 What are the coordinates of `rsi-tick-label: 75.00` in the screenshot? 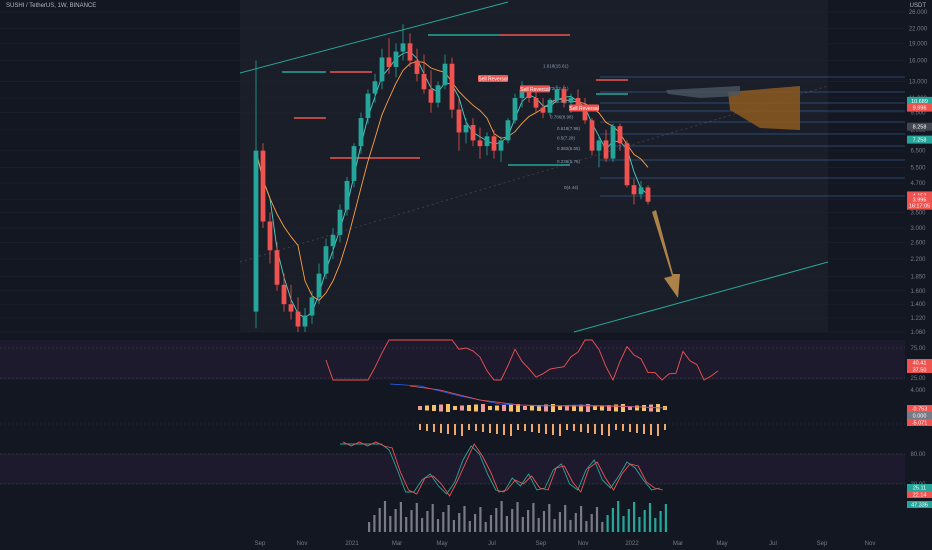 It's located at (918, 349).